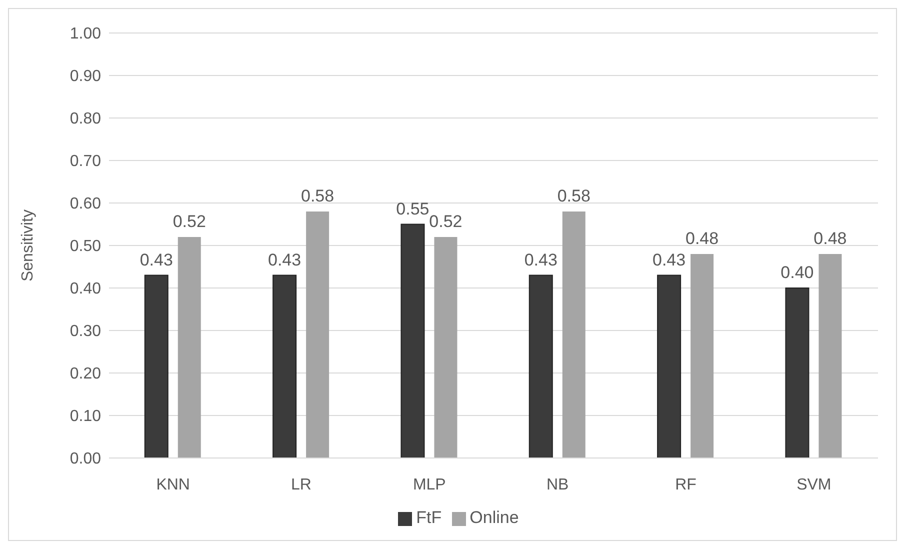 This screenshot has height=549, width=905. Describe the element at coordinates (429, 485) in the screenshot. I see `x-tick-label: MLP` at that location.